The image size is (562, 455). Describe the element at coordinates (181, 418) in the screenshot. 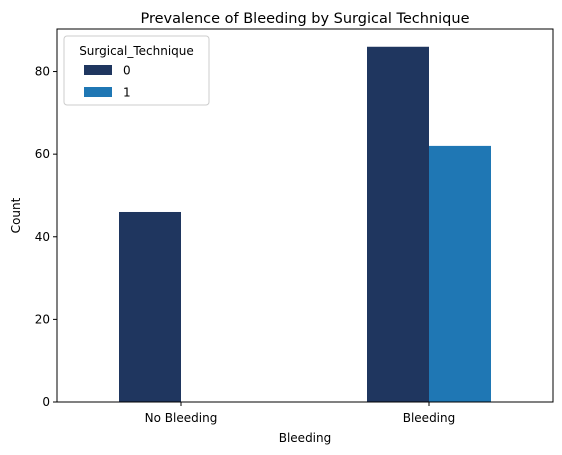

I see `x-tick-label: No Bleeding` at that location.